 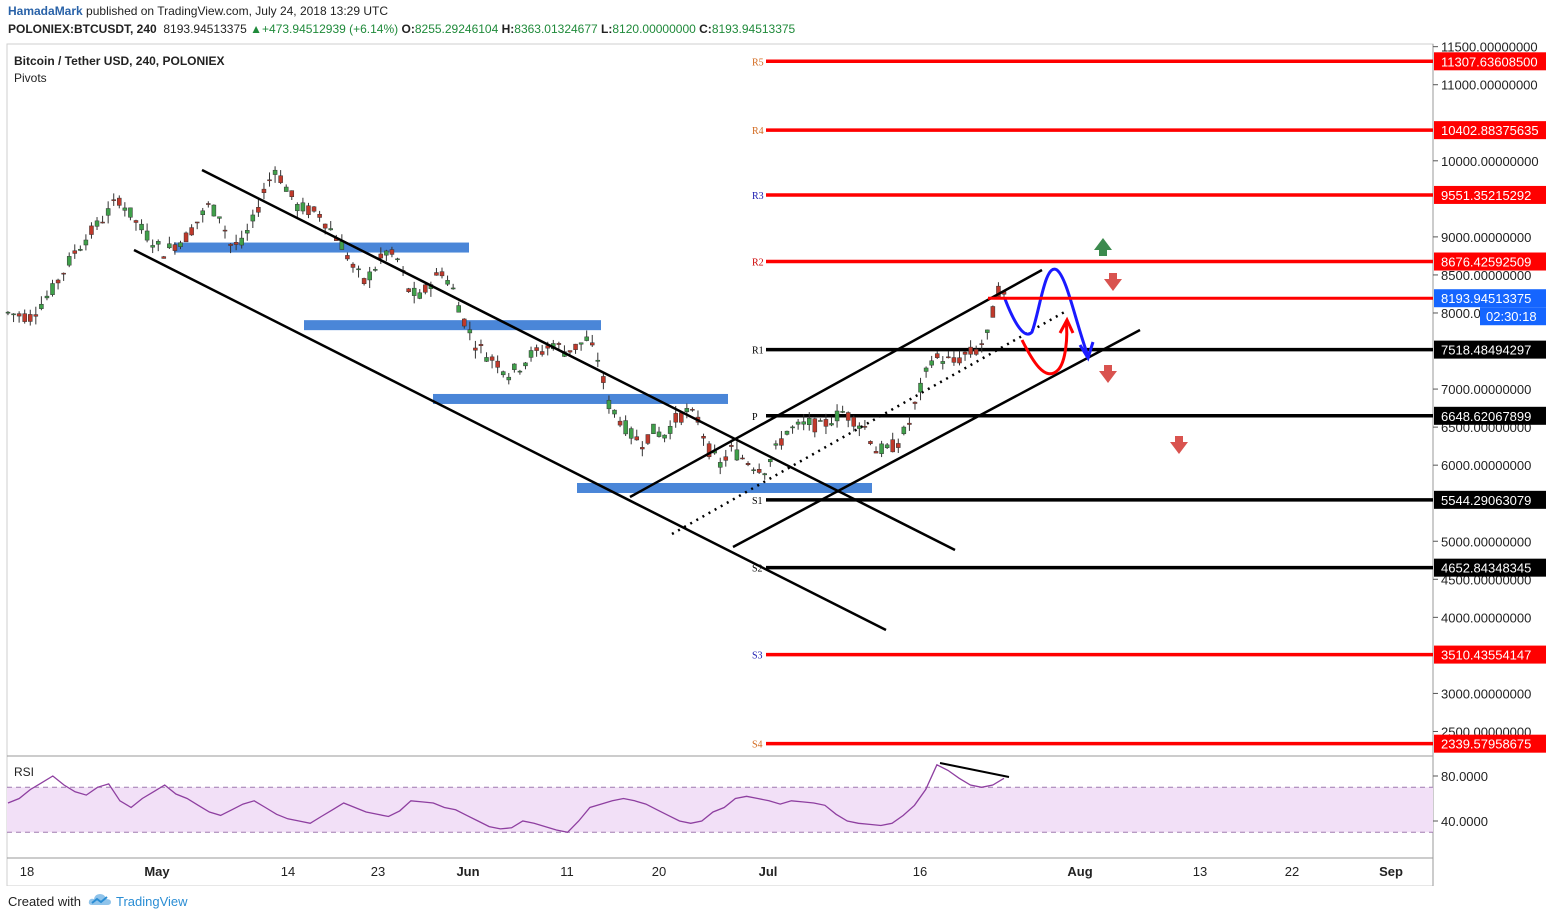 What do you see at coordinates (1292, 871) in the screenshot?
I see `time-tick-label: 22` at bounding box center [1292, 871].